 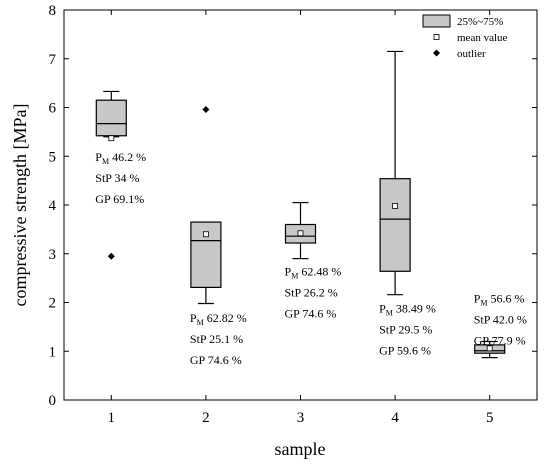 What do you see at coordinates (53, 304) in the screenshot?
I see `y-tick-label: 2` at bounding box center [53, 304].